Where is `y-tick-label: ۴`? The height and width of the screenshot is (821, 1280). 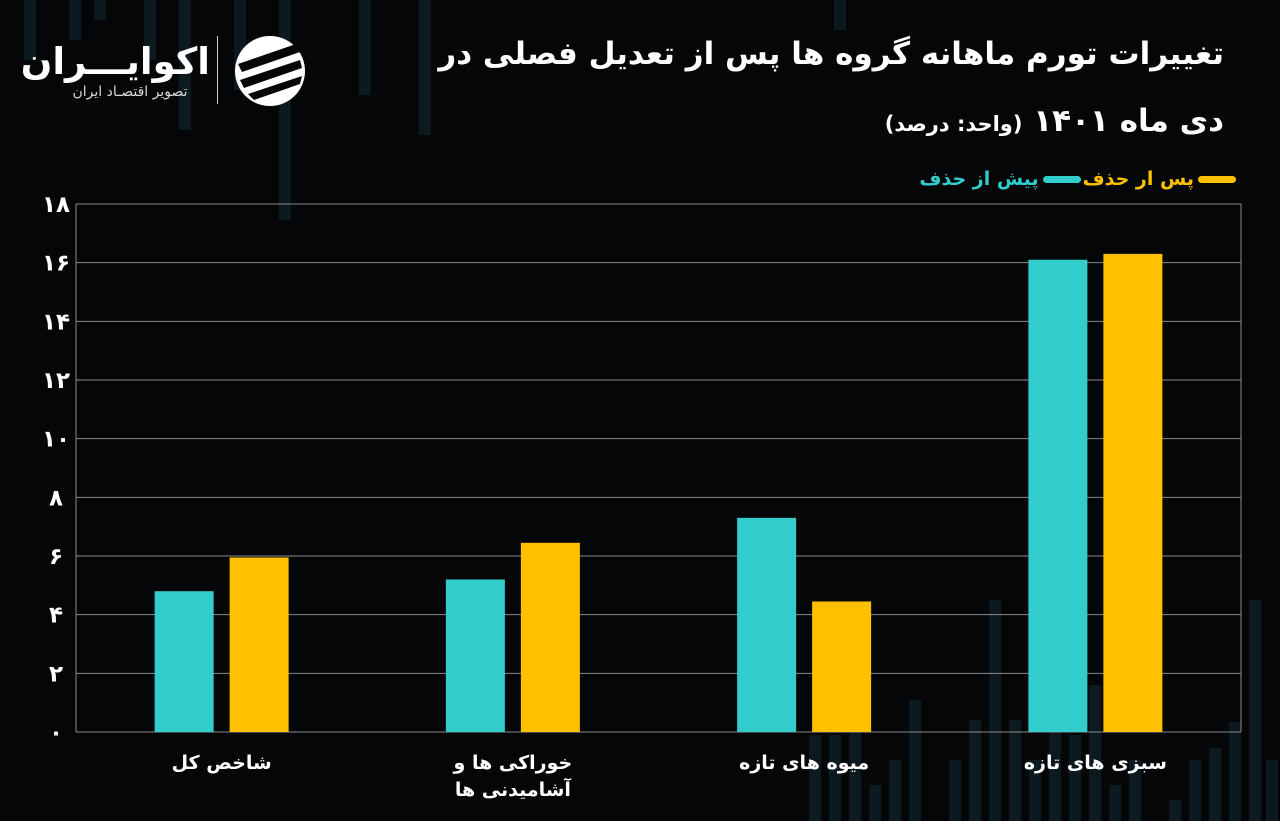
y-tick-label: ۴ is located at coordinates (56, 616).